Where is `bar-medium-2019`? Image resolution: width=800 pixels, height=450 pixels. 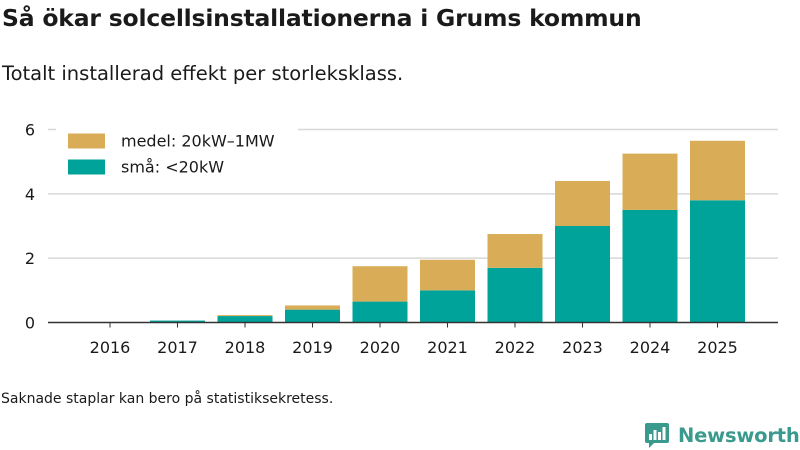
bar-medium-2019 is located at coordinates (312, 307).